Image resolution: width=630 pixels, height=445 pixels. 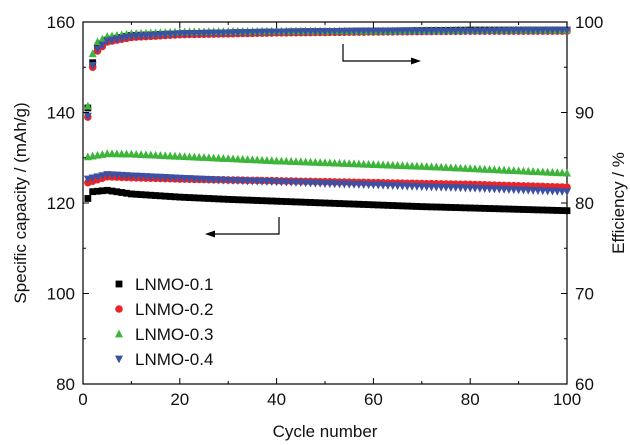 What do you see at coordinates (65, 384) in the screenshot?
I see `y-tick-label: 80` at bounding box center [65, 384].